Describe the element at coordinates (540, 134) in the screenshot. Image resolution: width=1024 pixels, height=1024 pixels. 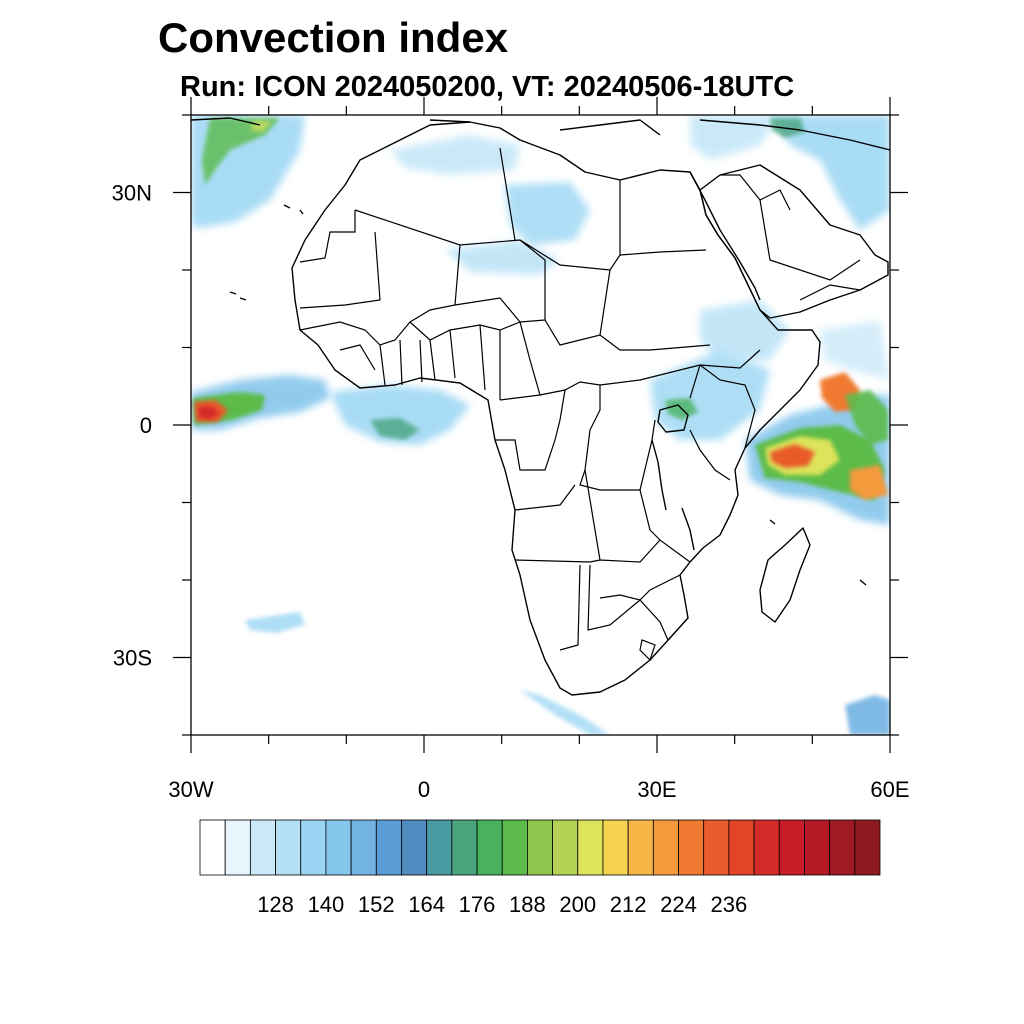
I see `europe-coastline` at that location.